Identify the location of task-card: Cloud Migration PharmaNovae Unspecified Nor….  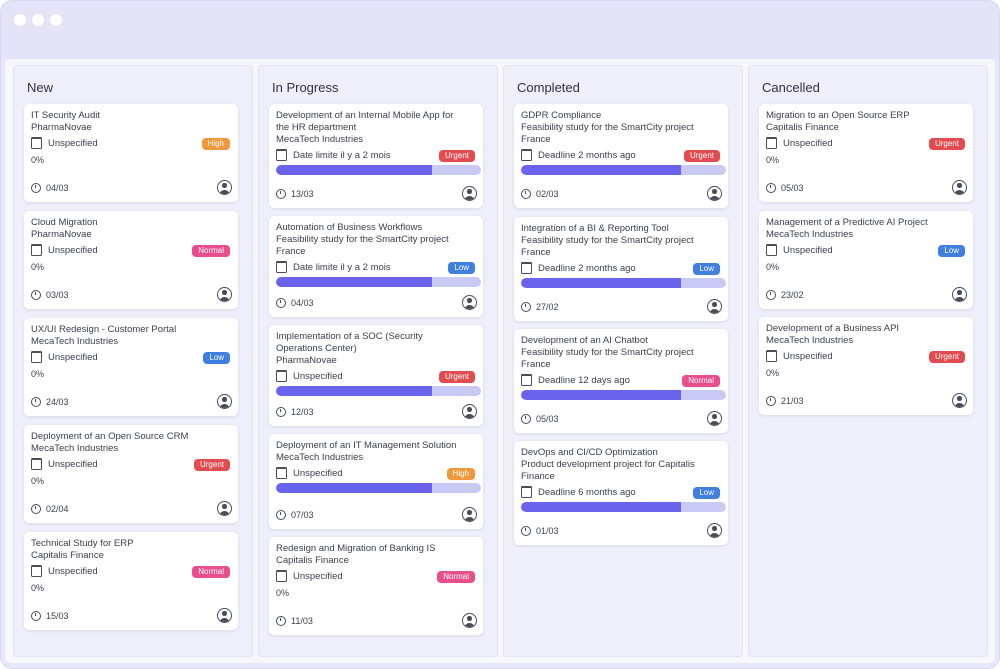
(131, 260).